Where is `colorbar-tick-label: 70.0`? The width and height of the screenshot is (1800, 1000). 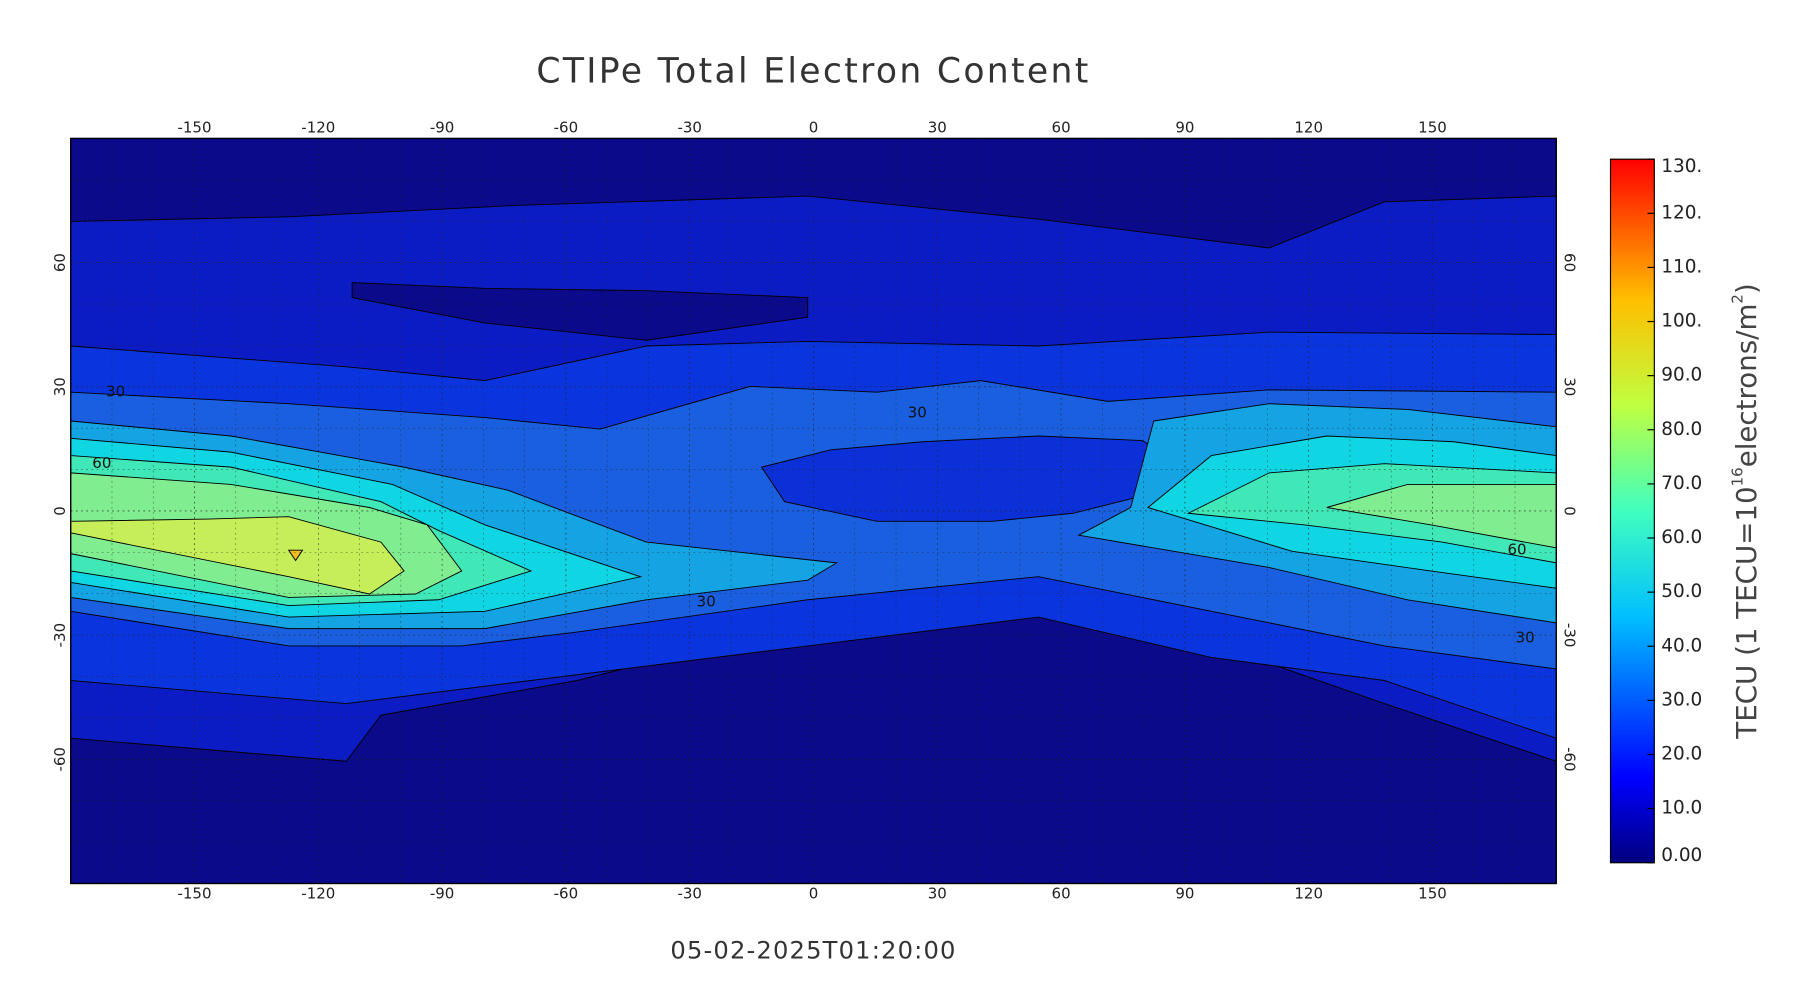
colorbar-tick-label: 70.0 is located at coordinates (1681, 483).